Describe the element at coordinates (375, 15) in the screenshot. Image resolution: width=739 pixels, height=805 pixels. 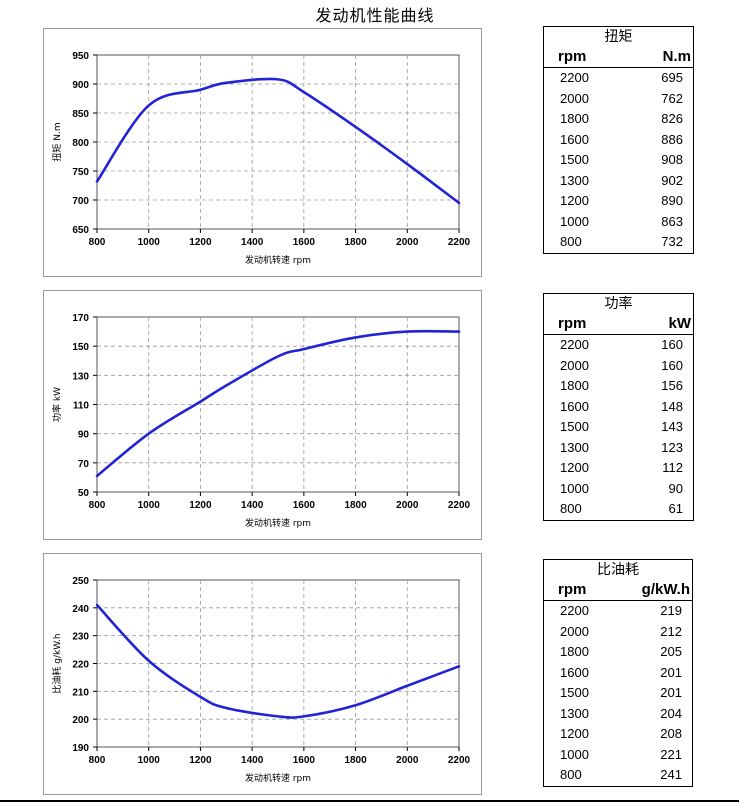
I see `page-title: 发动机性能曲线` at that location.